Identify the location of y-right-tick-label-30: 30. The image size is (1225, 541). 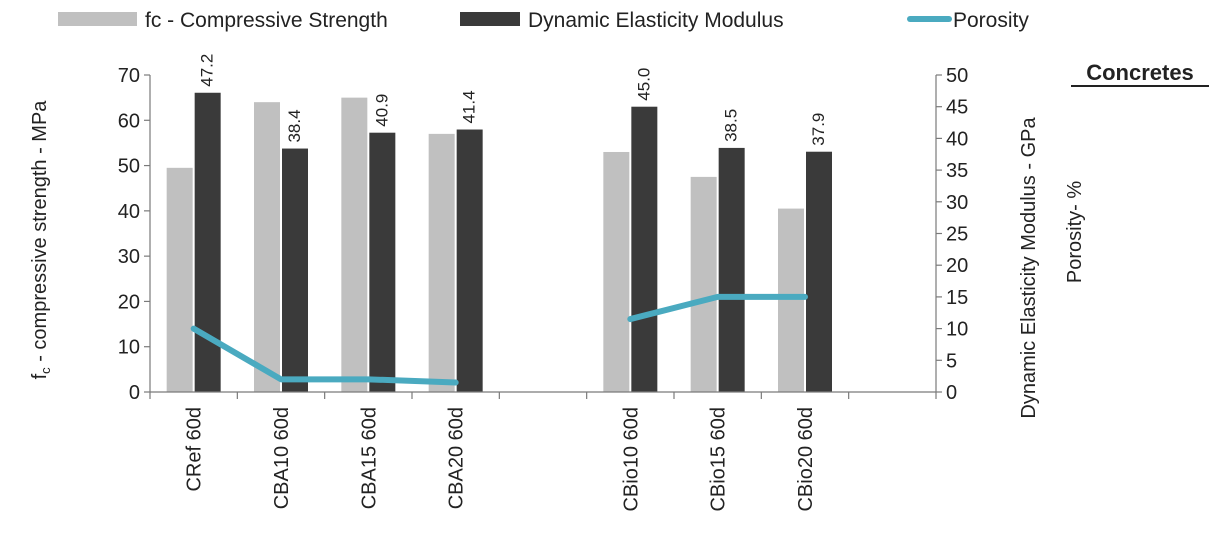
(957, 203).